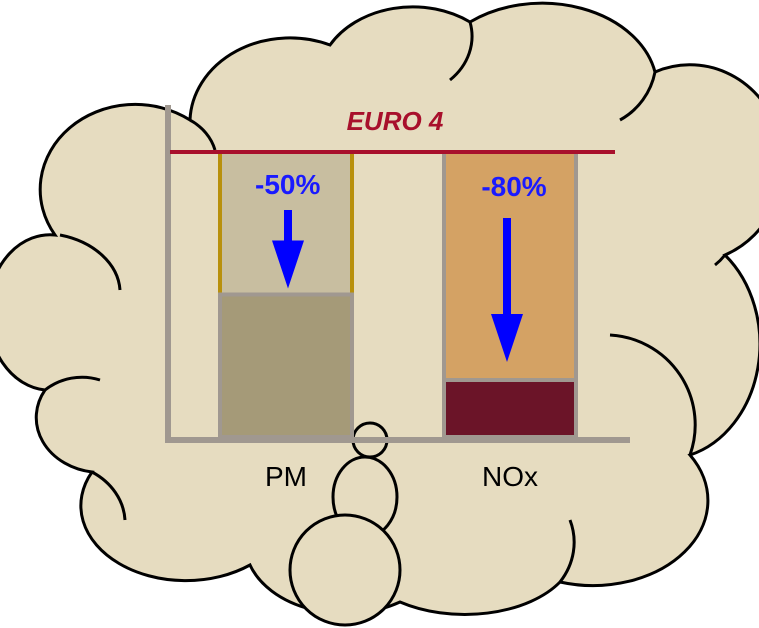 The image size is (759, 628). Describe the element at coordinates (286, 476) in the screenshot. I see `x-tick-label: PM` at that location.